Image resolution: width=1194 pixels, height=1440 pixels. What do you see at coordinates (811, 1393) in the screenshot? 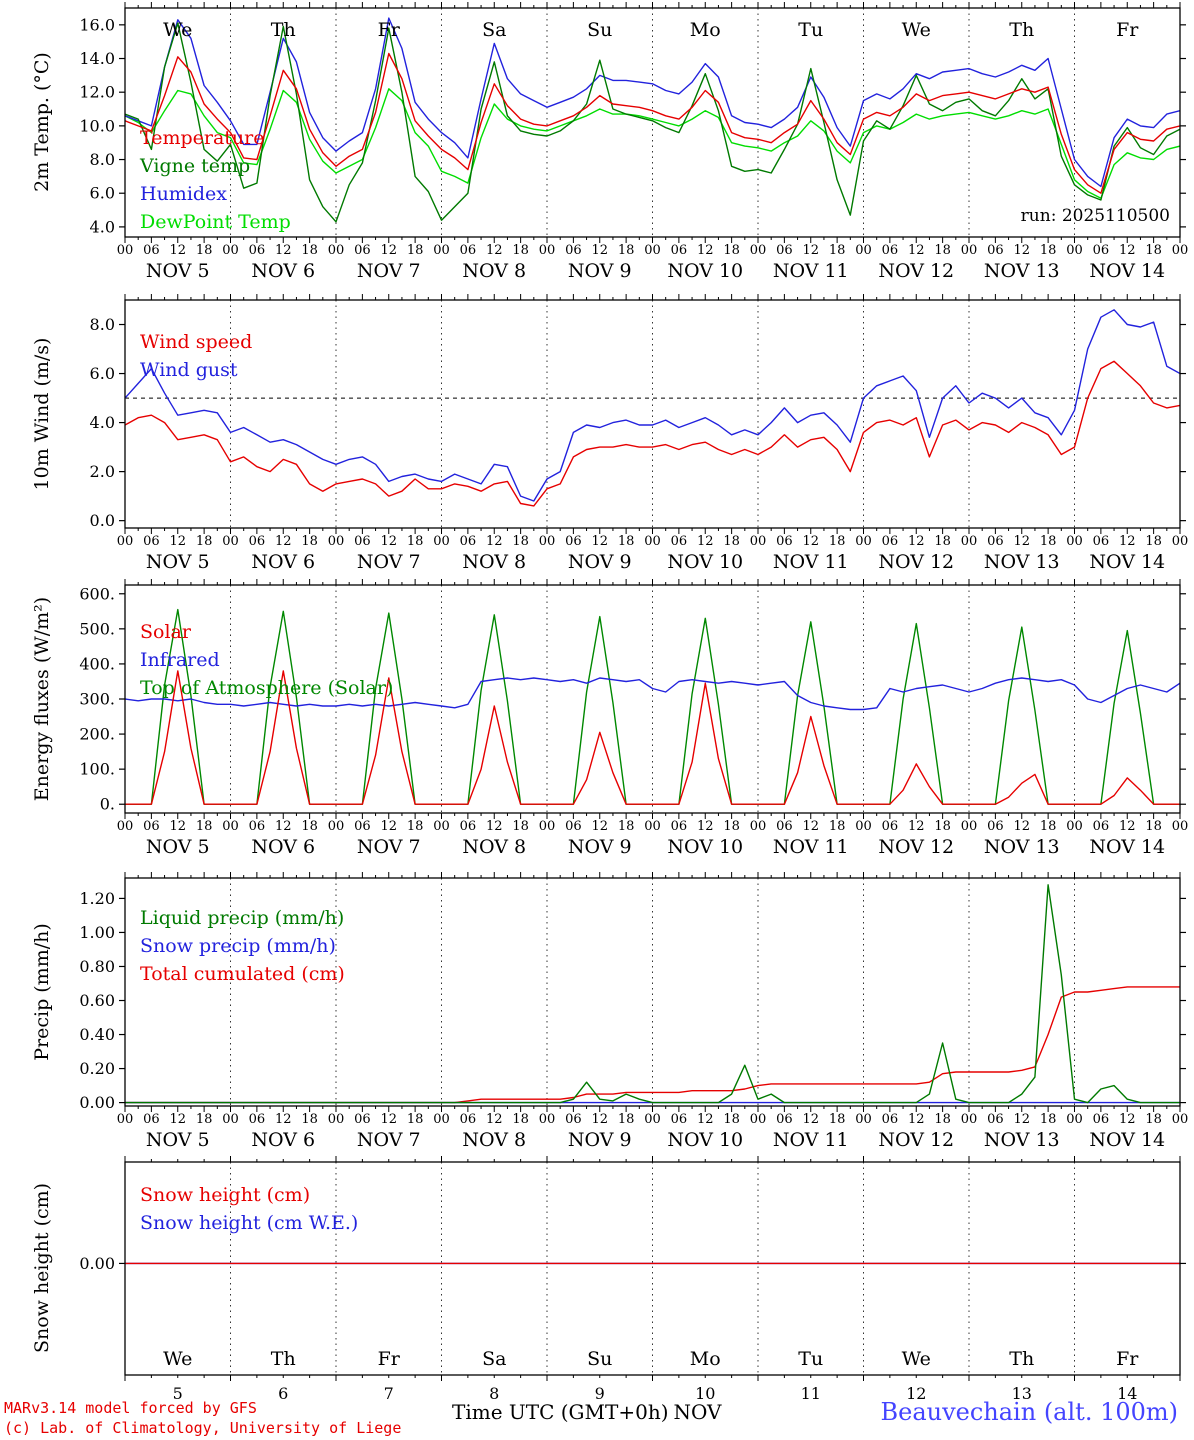
I see `day-number: 11` at bounding box center [811, 1393].